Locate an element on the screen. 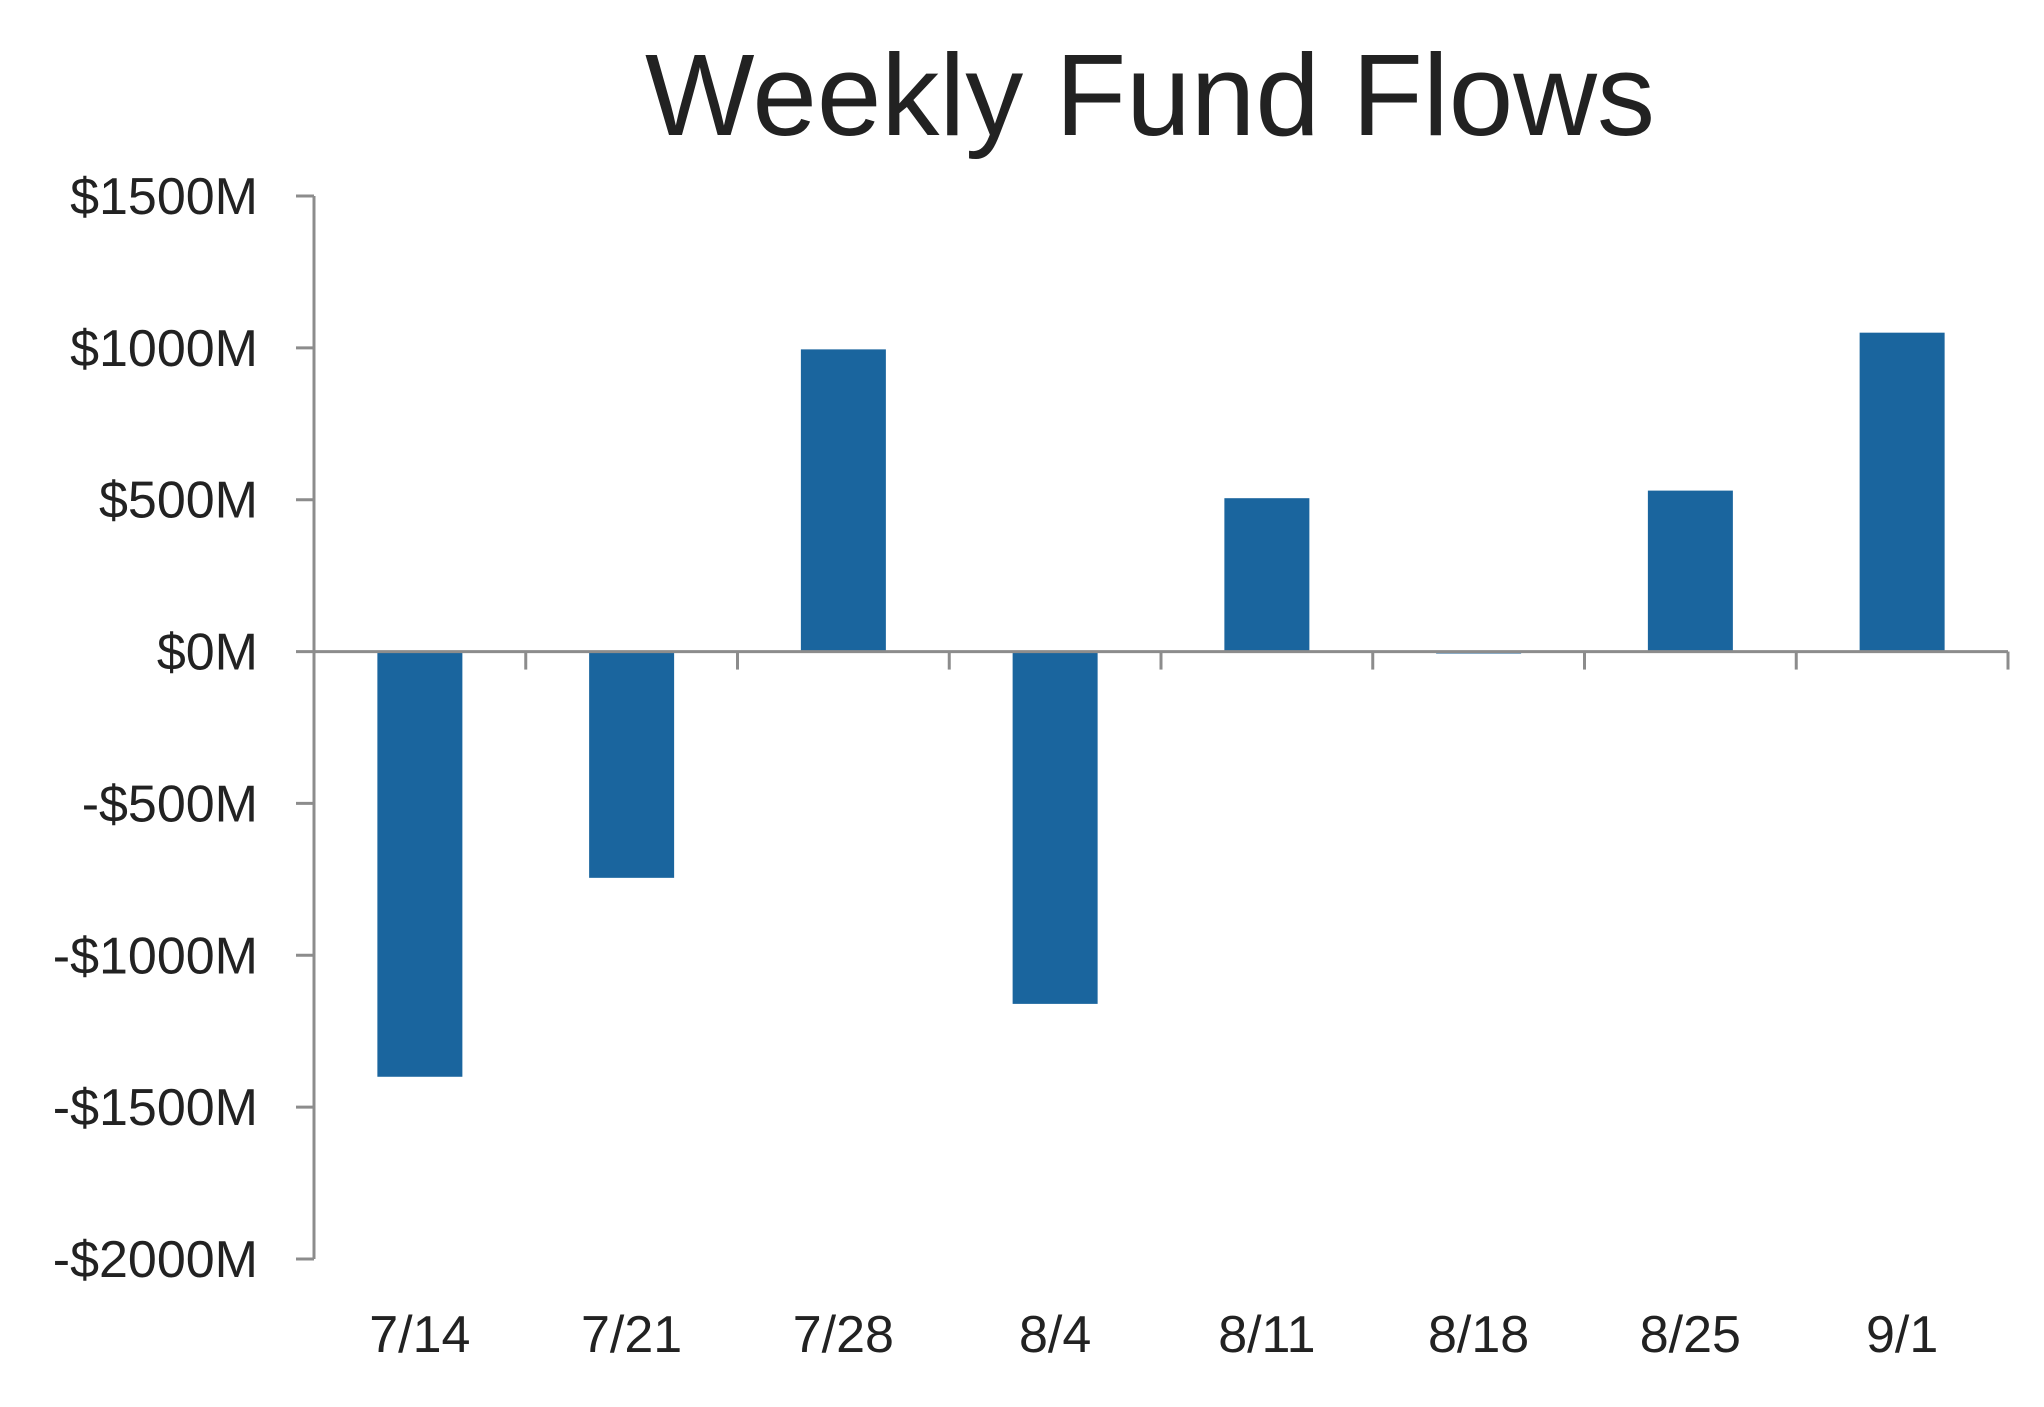  y-tick-label: $500M is located at coordinates (178, 501).